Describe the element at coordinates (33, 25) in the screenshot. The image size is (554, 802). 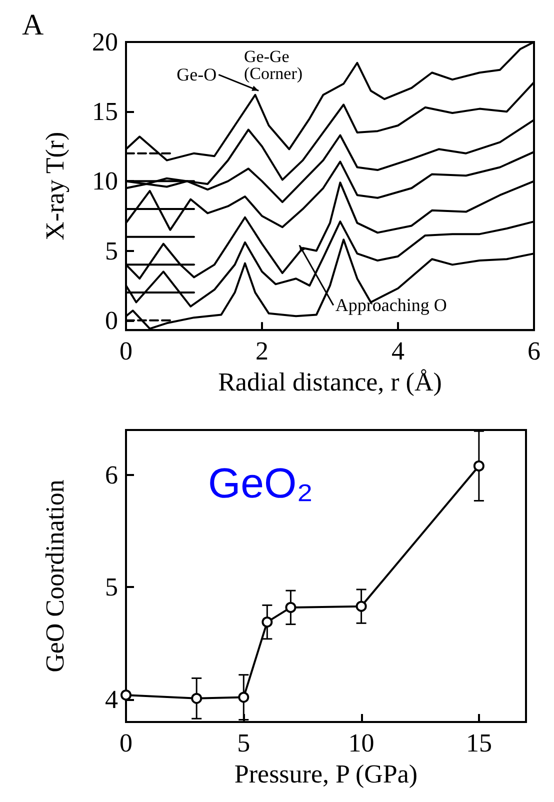
I see `text: A` at that location.